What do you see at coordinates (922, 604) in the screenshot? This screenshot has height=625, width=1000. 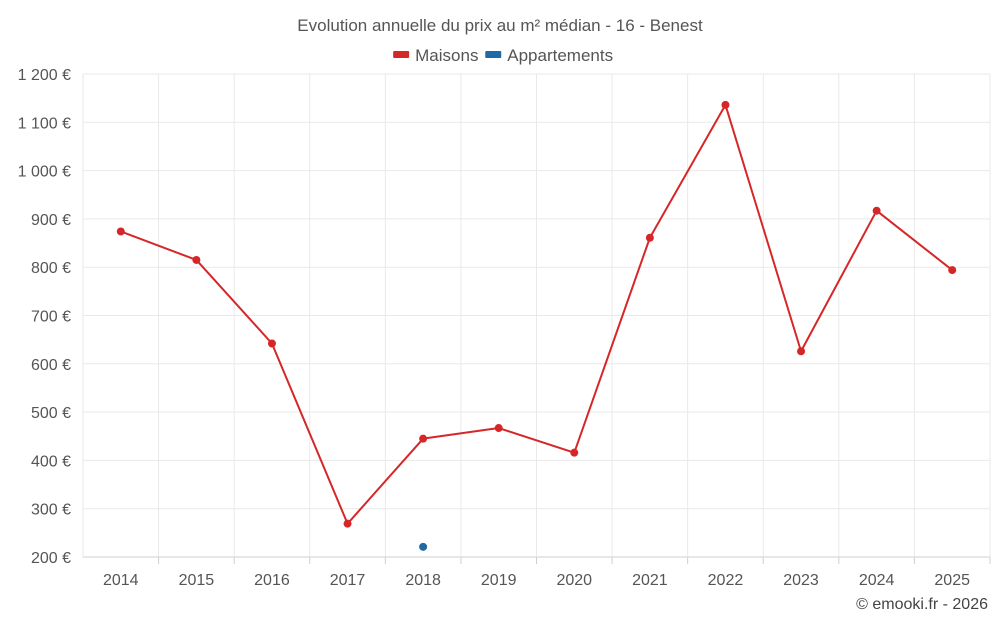 I see `credit-text: © emooki.fr - 2026` at bounding box center [922, 604].